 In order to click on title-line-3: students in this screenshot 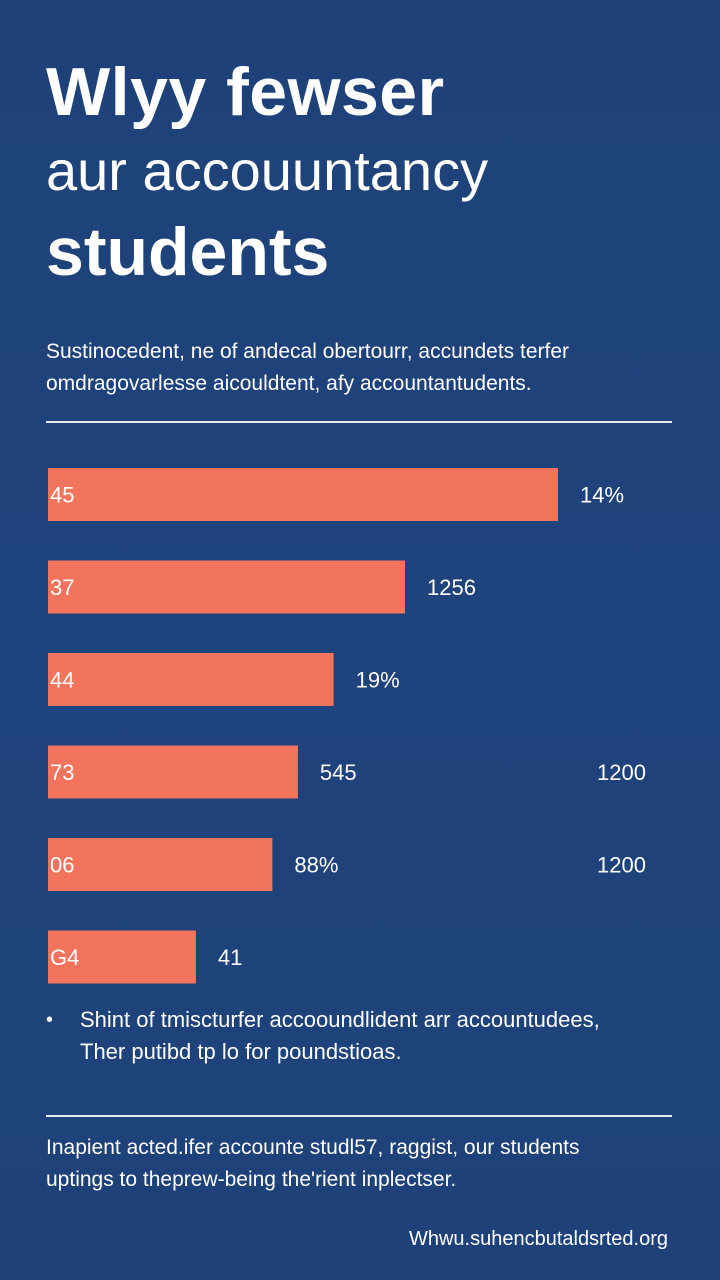, I will do `click(188, 252)`.